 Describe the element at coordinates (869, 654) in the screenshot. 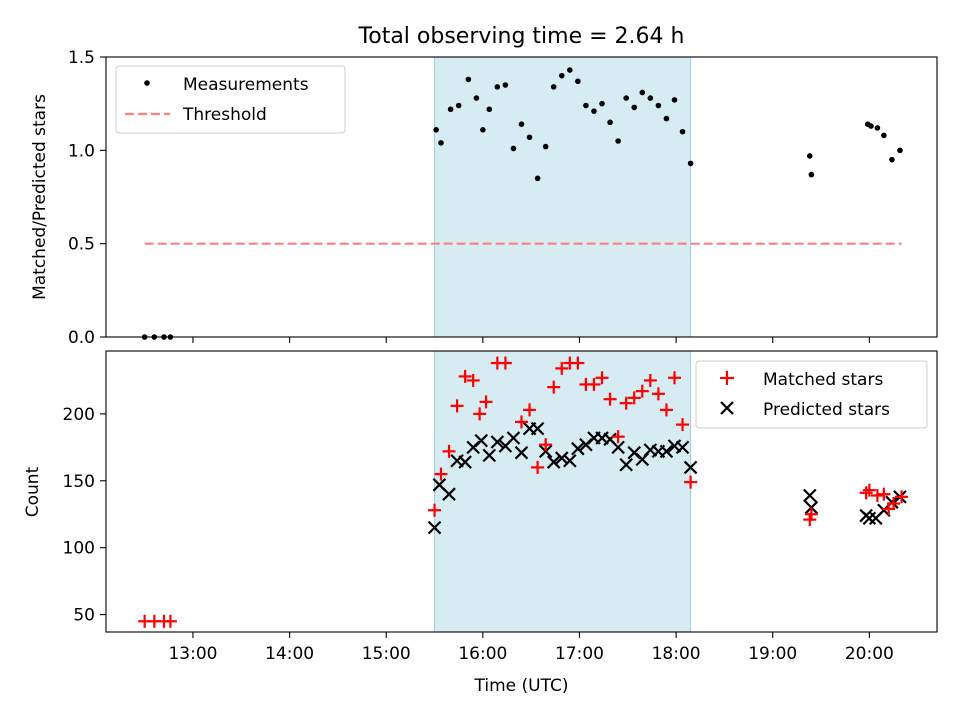

I see `x-tick-label: 20:00` at that location.